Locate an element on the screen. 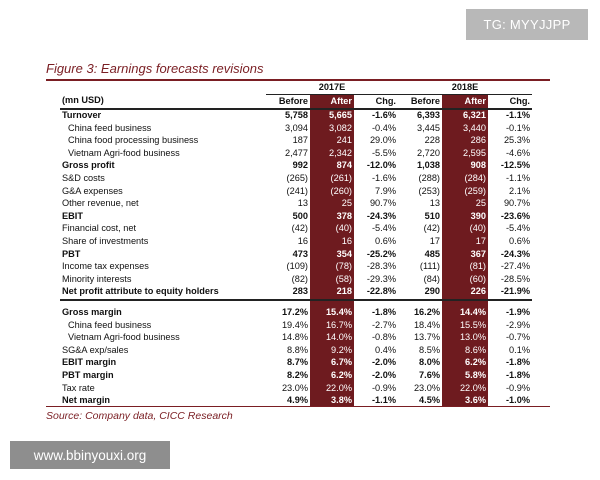  cell-after-2018: 6.2% is located at coordinates (465, 363).